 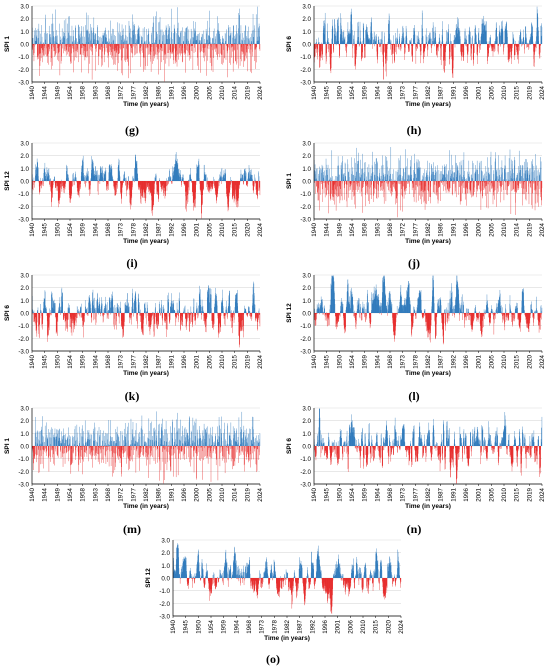 I want to click on x-tick-label: 1987, so click(x=441, y=92).